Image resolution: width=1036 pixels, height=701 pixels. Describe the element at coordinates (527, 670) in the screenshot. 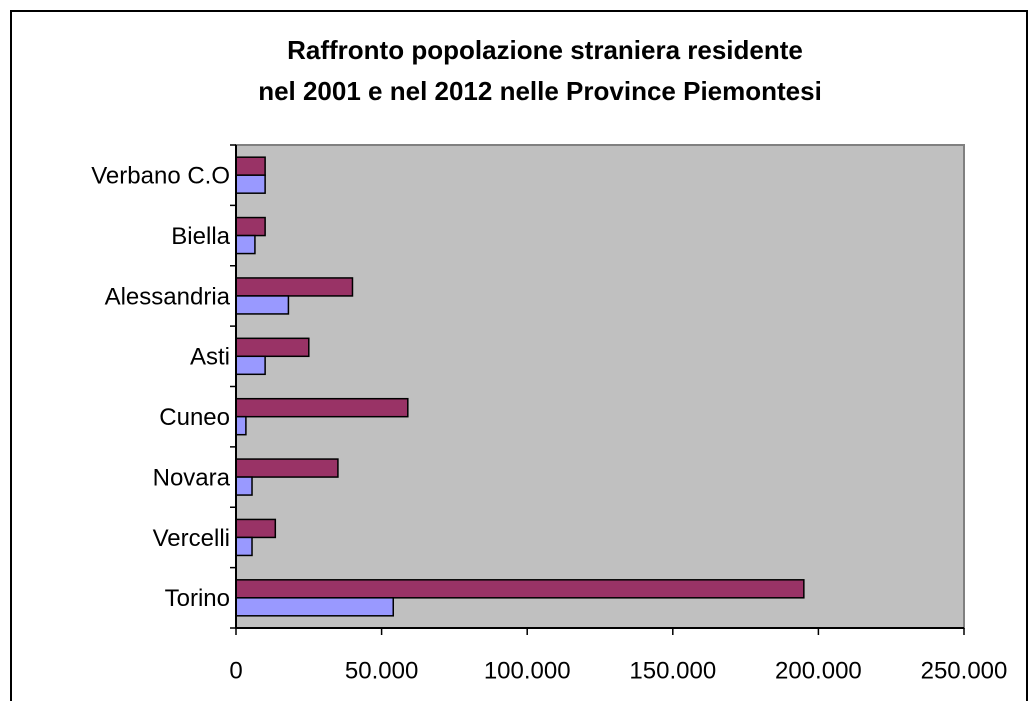

I see `x-tick-label: 100.000` at that location.